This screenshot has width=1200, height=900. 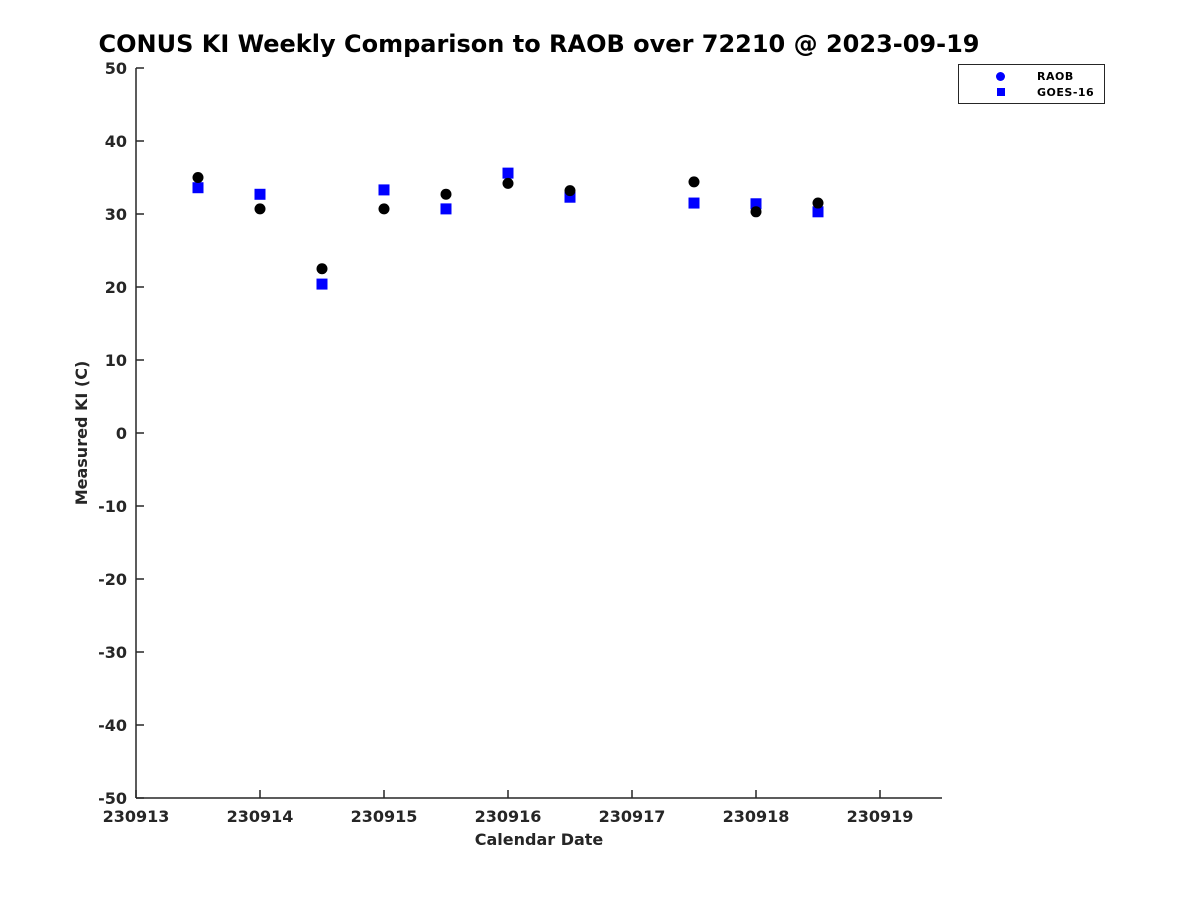 What do you see at coordinates (508, 816) in the screenshot?
I see `x-tick-label: 230916` at bounding box center [508, 816].